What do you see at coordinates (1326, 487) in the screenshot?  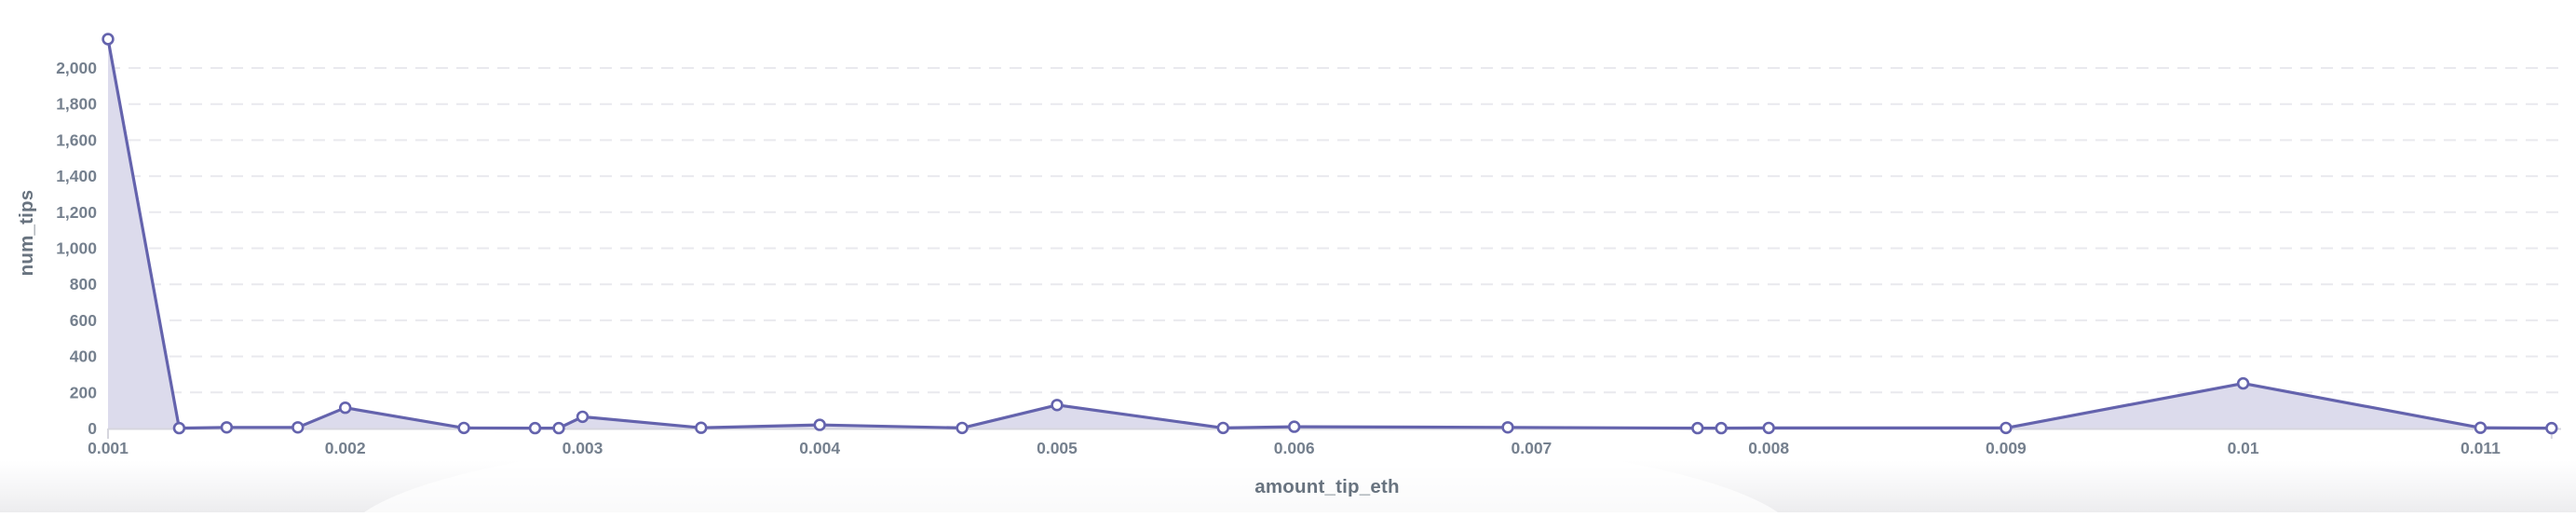 I see `x-axis-title: amount_tip_eth` at bounding box center [1326, 487].